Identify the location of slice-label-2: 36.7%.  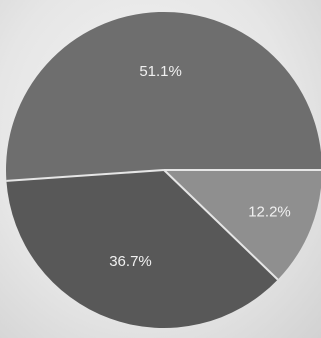
(130, 261).